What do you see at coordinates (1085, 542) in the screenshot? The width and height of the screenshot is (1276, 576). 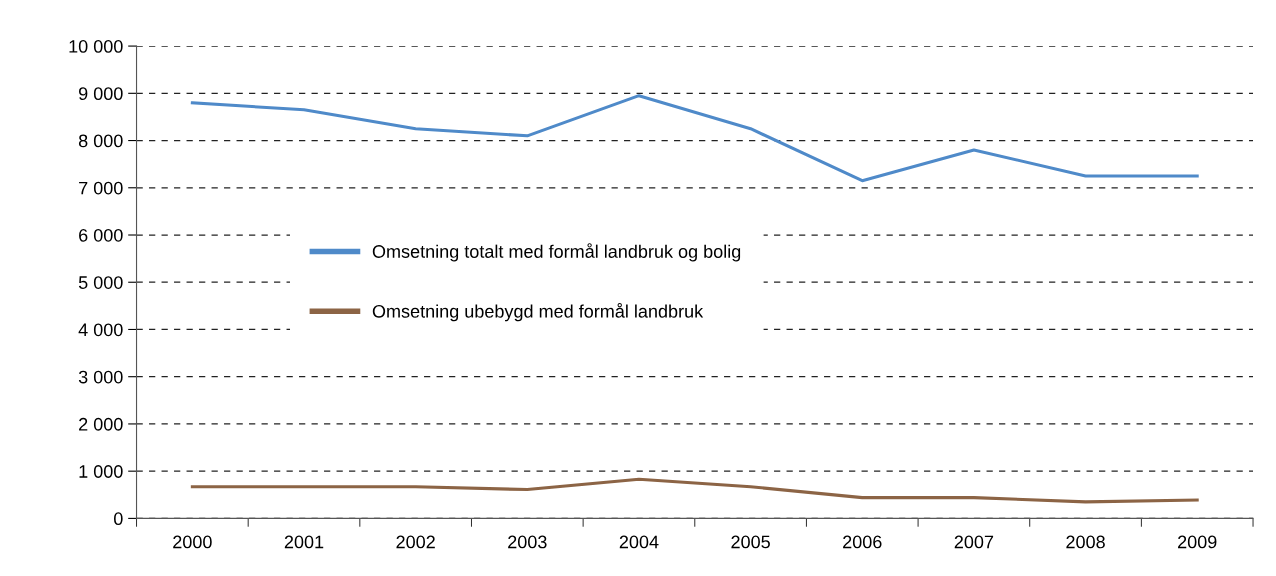 I see `x-tick-label: 2008` at bounding box center [1085, 542].